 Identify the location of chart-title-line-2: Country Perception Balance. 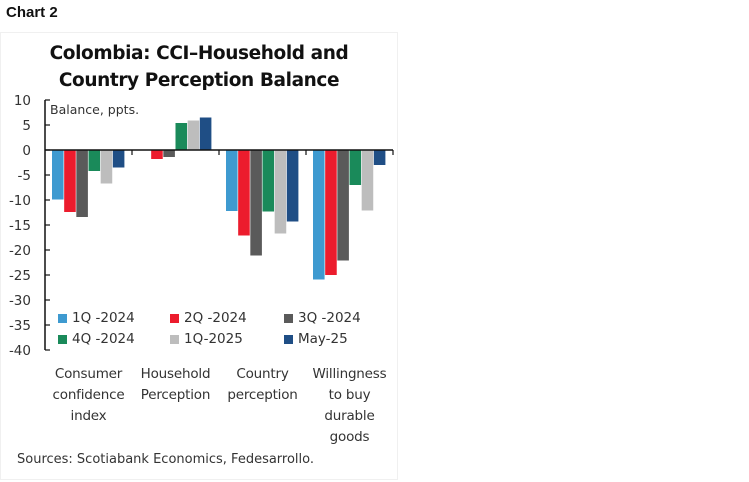
(199, 80).